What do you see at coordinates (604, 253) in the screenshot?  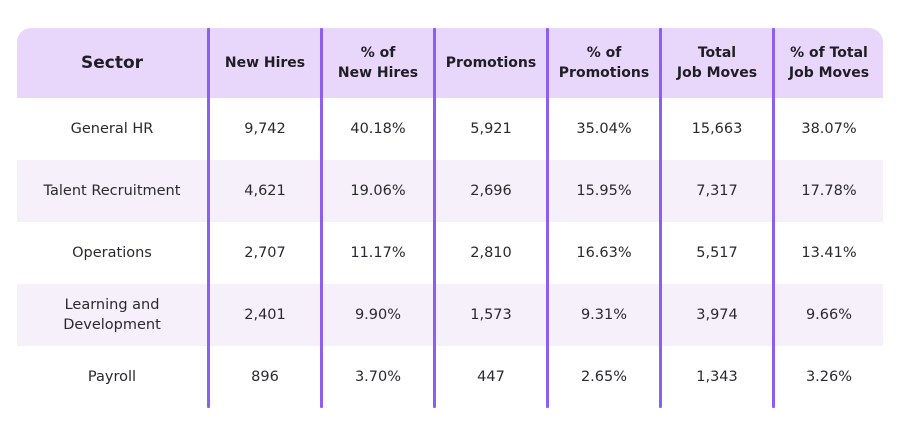 I see `cell-pct-promotions: 16.63%` at bounding box center [604, 253].